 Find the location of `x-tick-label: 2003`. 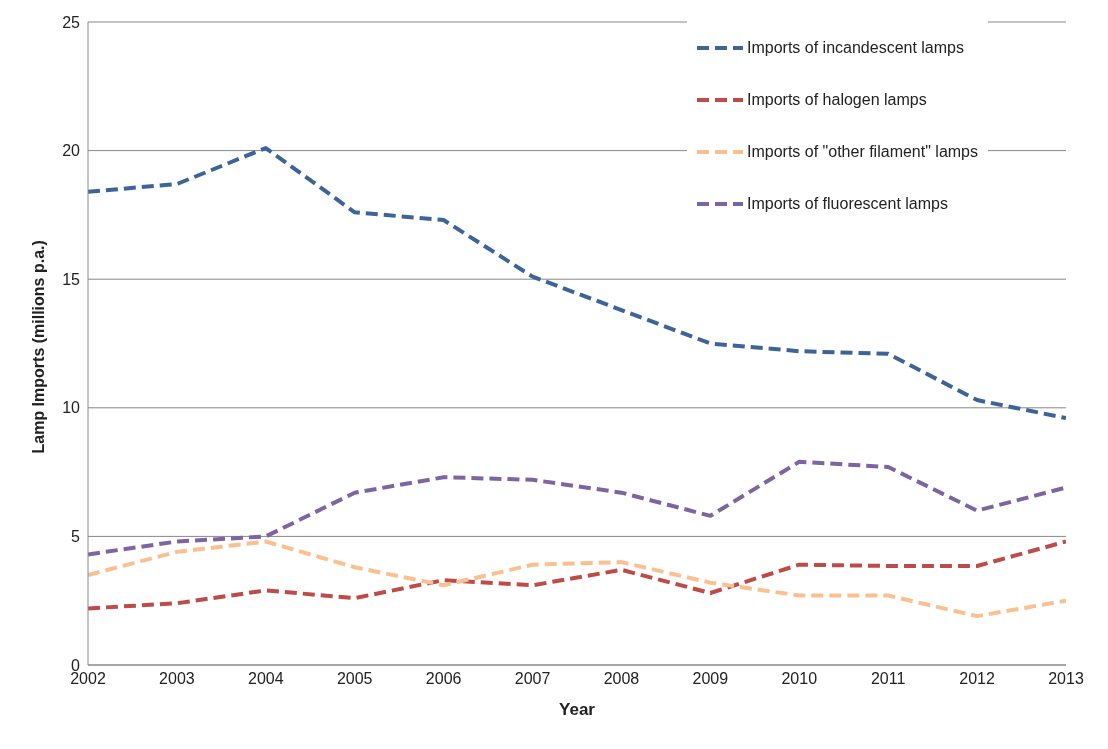

x-tick-label: 2003 is located at coordinates (177, 679).